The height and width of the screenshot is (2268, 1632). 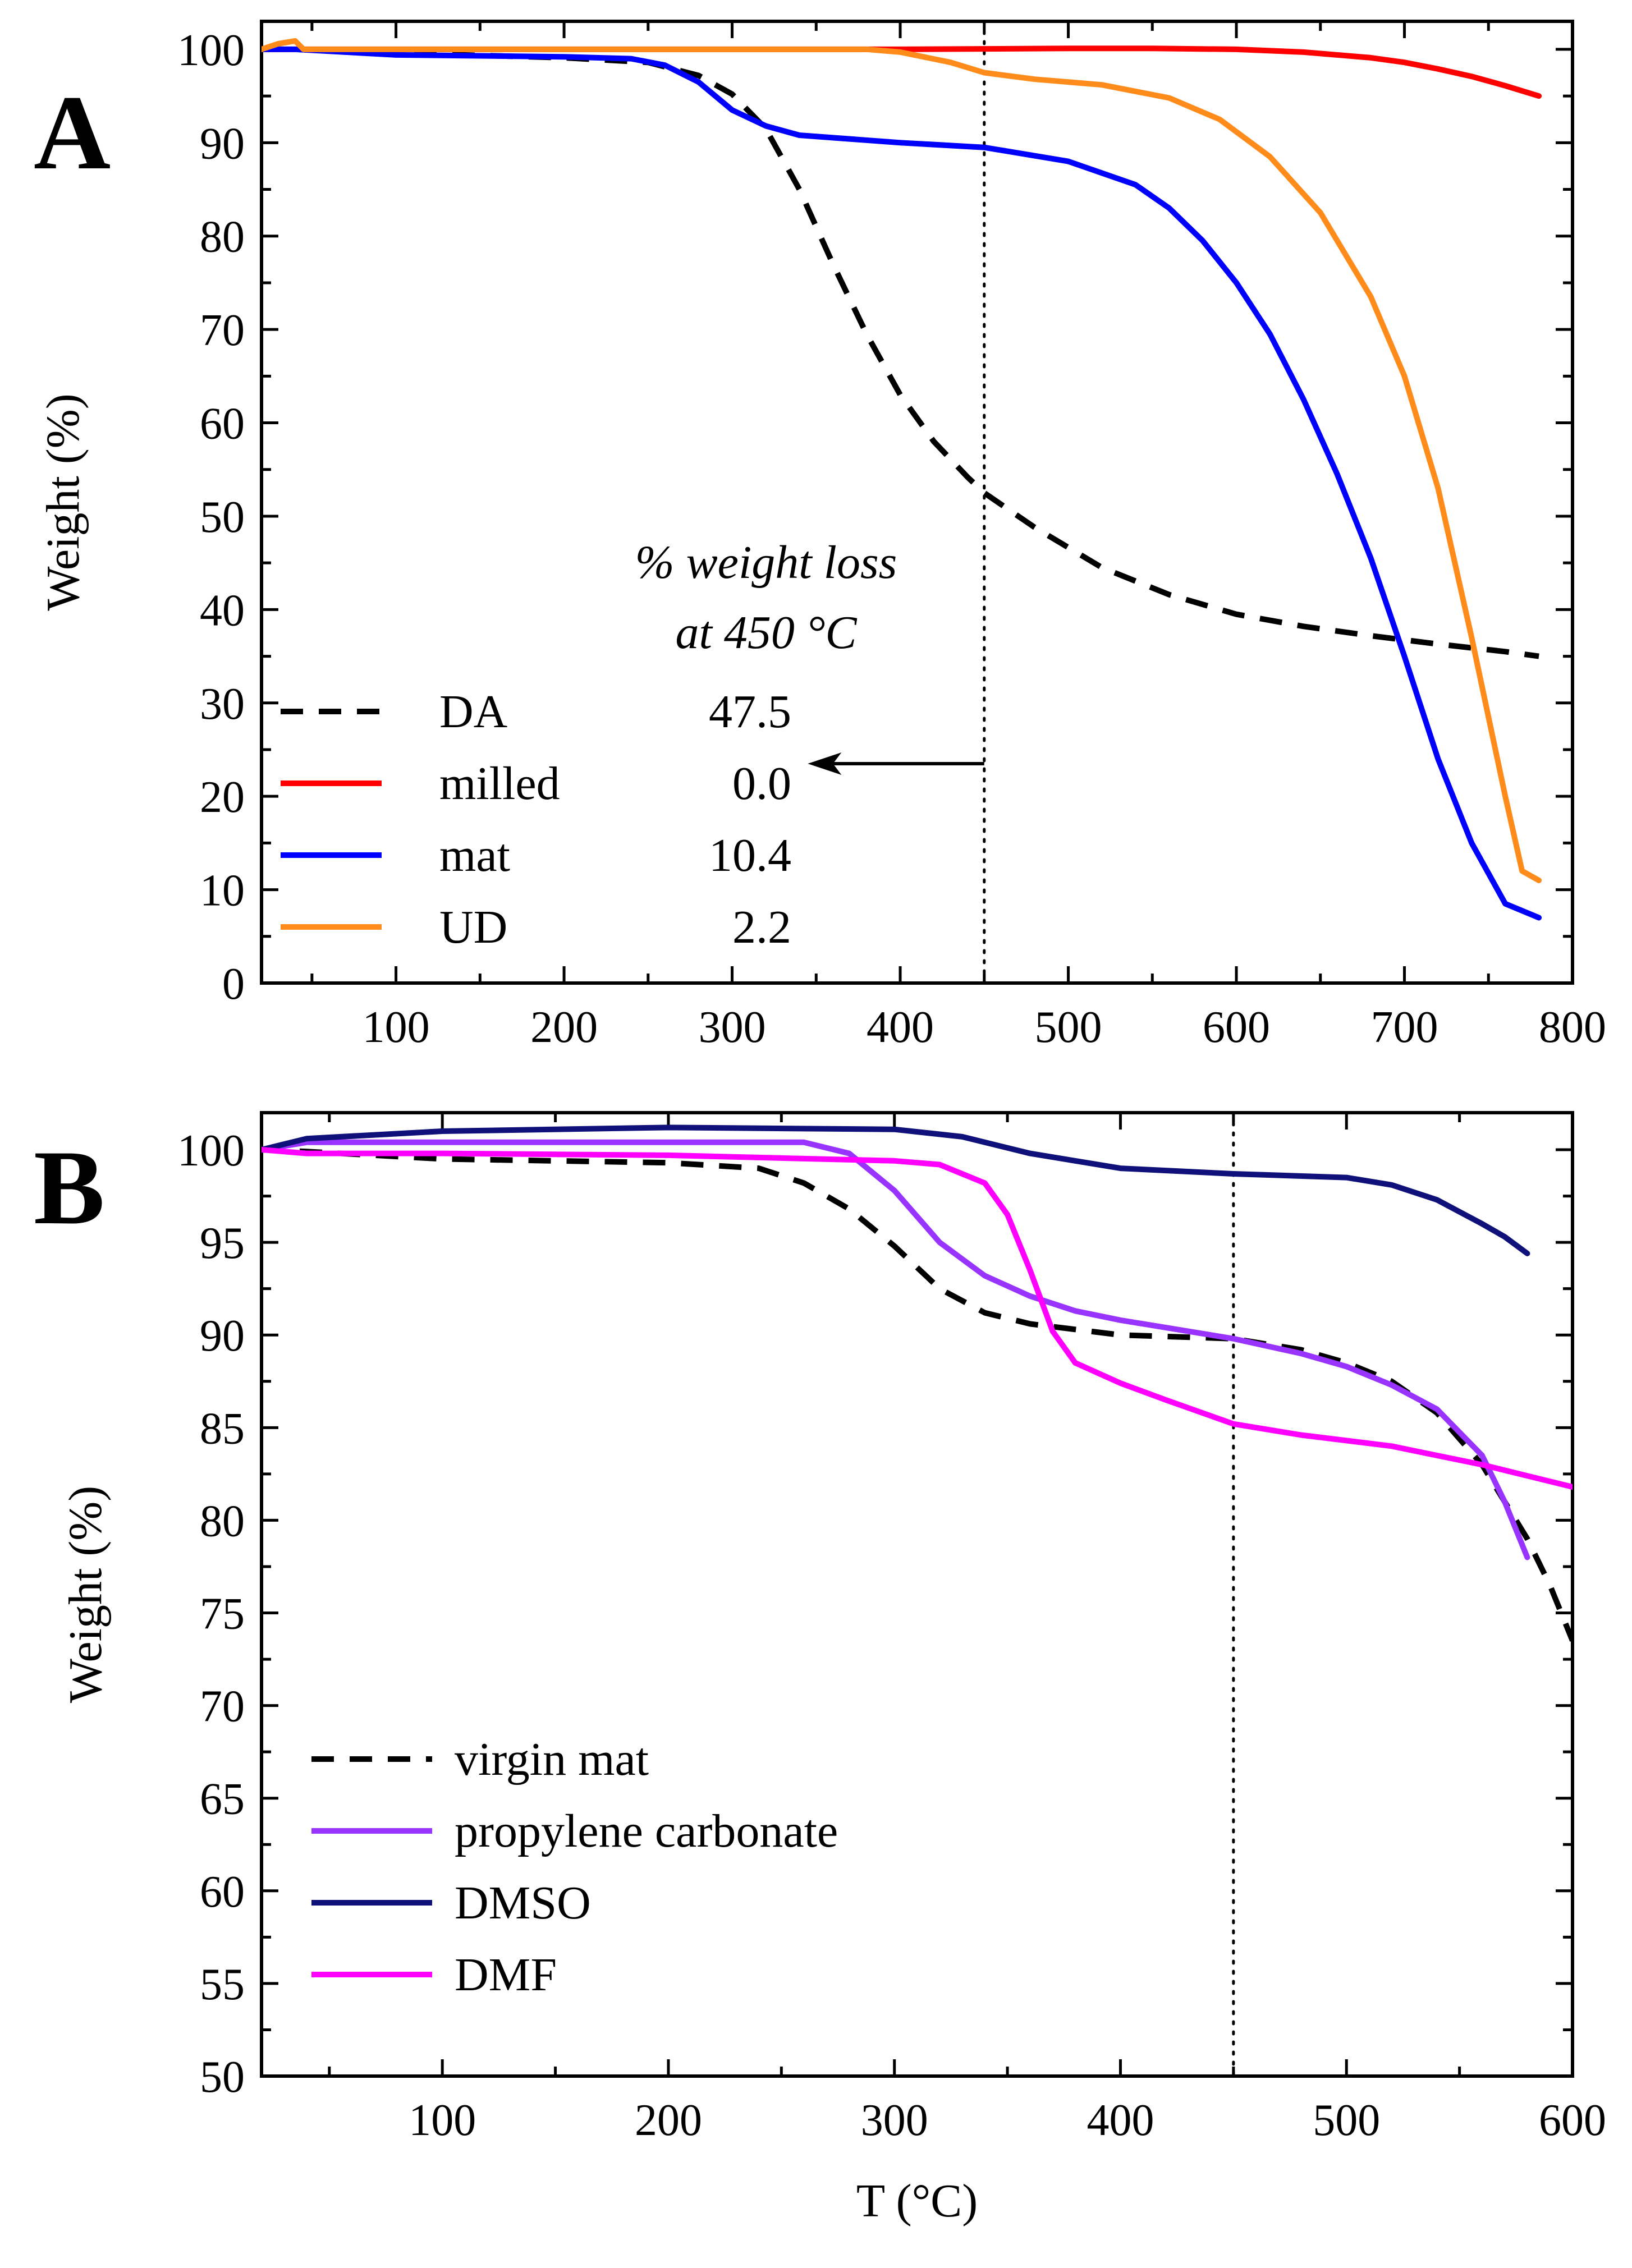 What do you see at coordinates (211, 50) in the screenshot?
I see `panel-a-y-tick-label: 100` at bounding box center [211, 50].